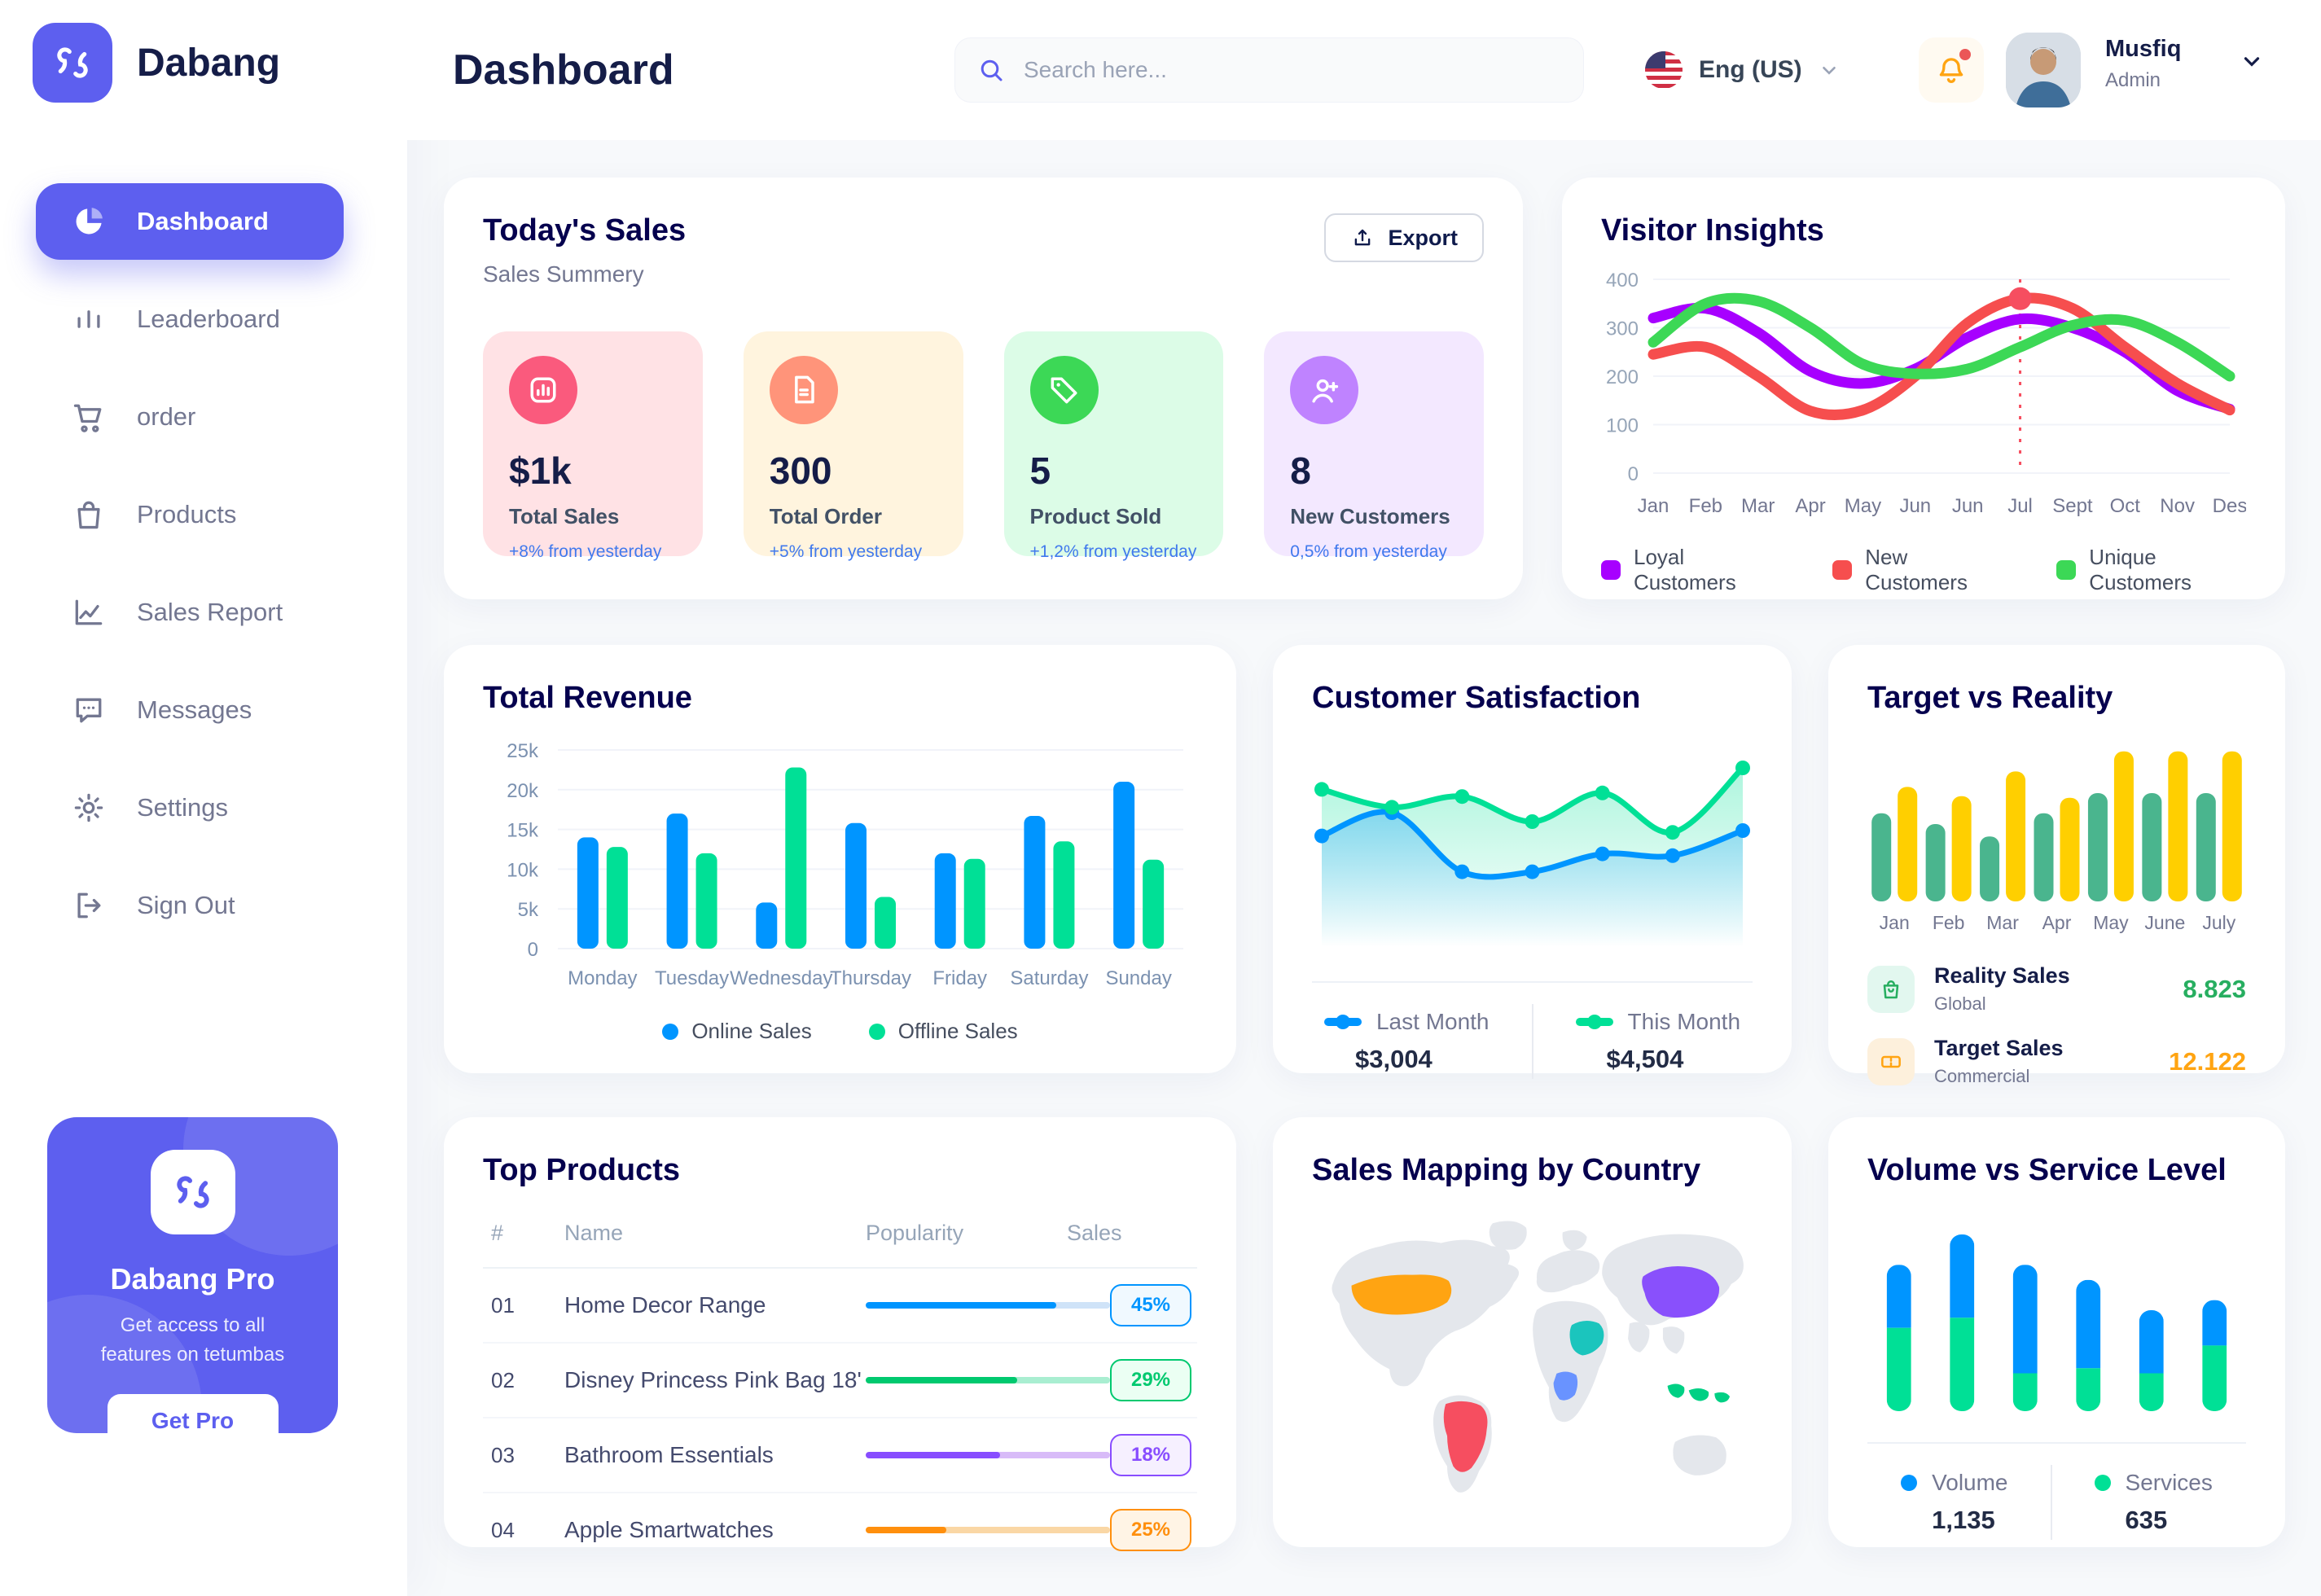  I want to click on sidebar-item-leaderboard: Leaderboard, so click(203, 319).